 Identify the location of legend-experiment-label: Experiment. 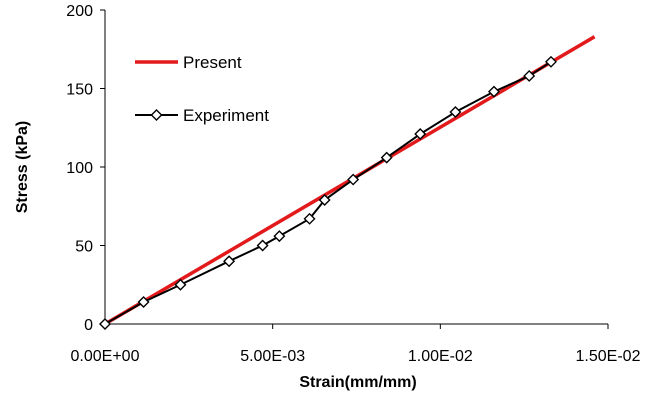
(226, 115).